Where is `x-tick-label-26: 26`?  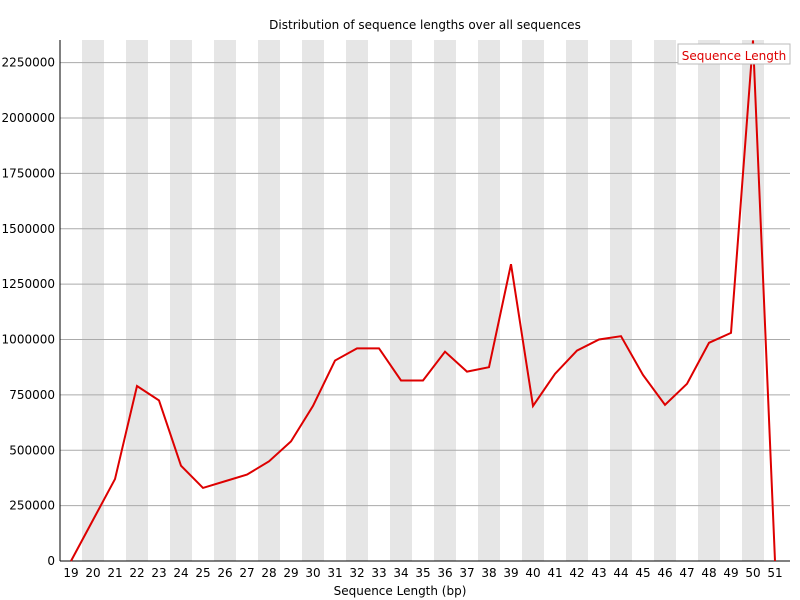 x-tick-label-26: 26 is located at coordinates (224, 573).